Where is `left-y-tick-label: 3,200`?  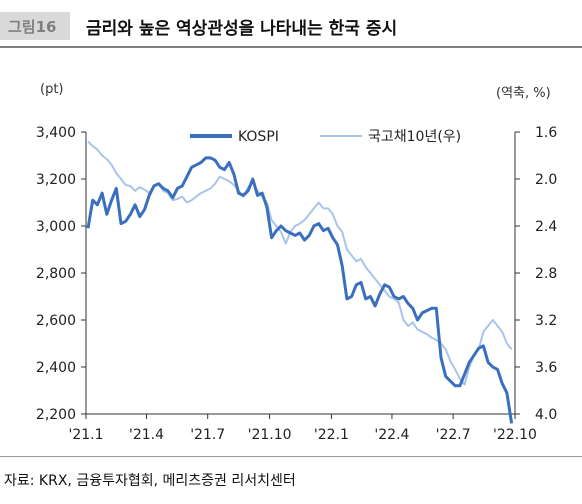
left-y-tick-label: 3,200 is located at coordinates (56, 180).